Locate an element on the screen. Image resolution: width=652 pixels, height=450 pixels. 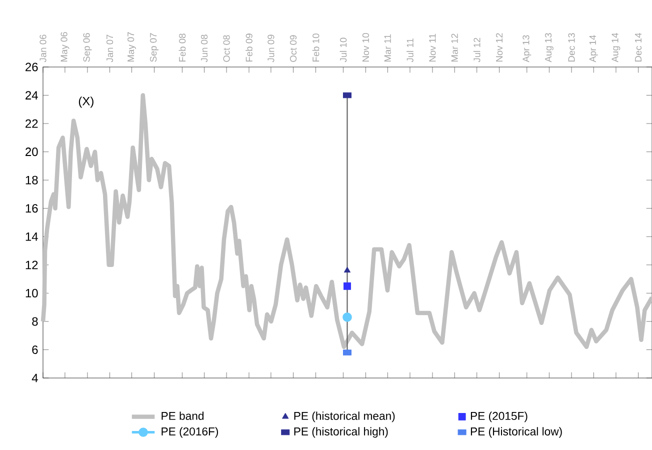
x-tick-label: Oct 09 is located at coordinates (293, 48).